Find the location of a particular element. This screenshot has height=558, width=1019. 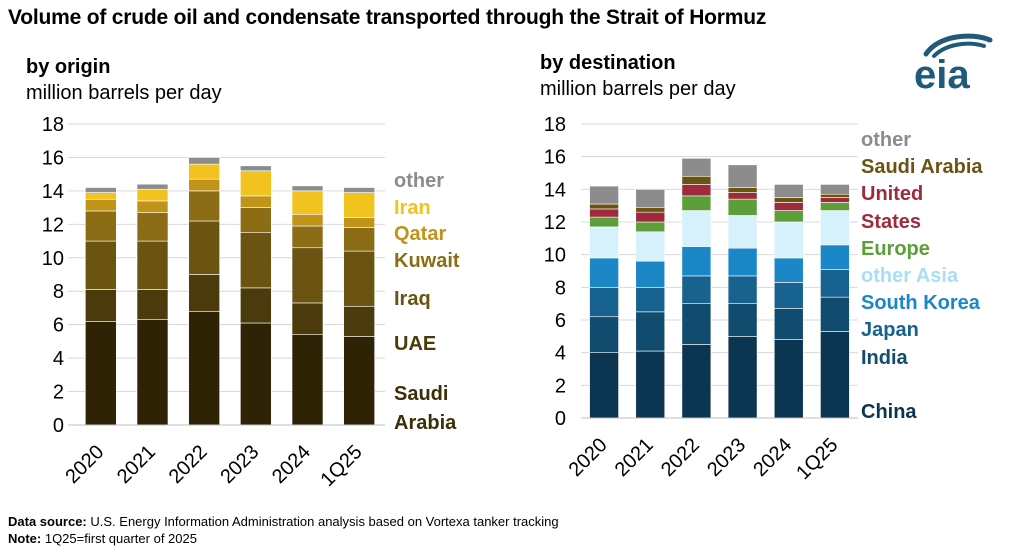

footer-note-text: 1Q25=first quarter of 2025 is located at coordinates (120, 538).